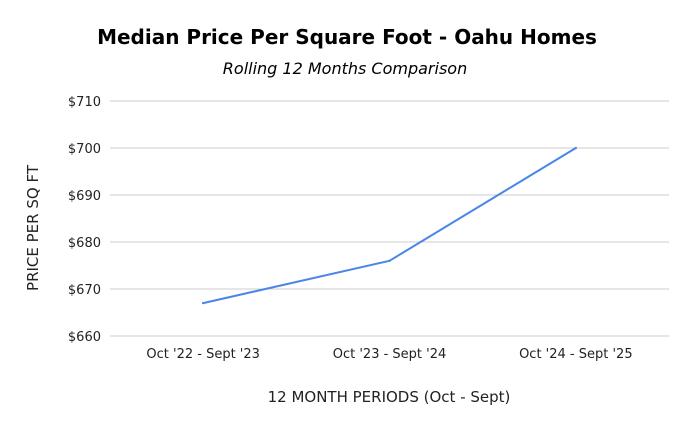 The width and height of the screenshot is (691, 427). Describe the element at coordinates (33, 227) in the screenshot. I see `y-axis-title: PRICE PER SQ FT` at that location.